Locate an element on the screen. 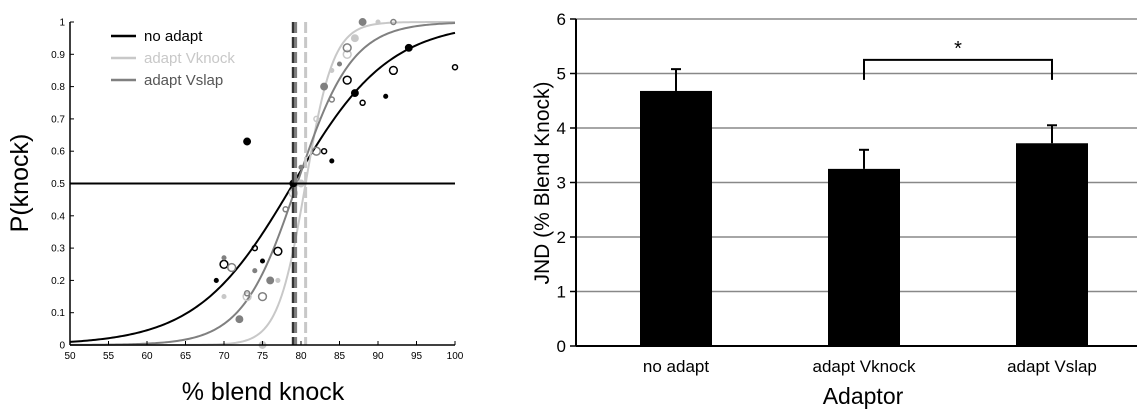 The height and width of the screenshot is (409, 1137). right-y-axis-label: JND (% Blend Knock) is located at coordinates (542, 182).